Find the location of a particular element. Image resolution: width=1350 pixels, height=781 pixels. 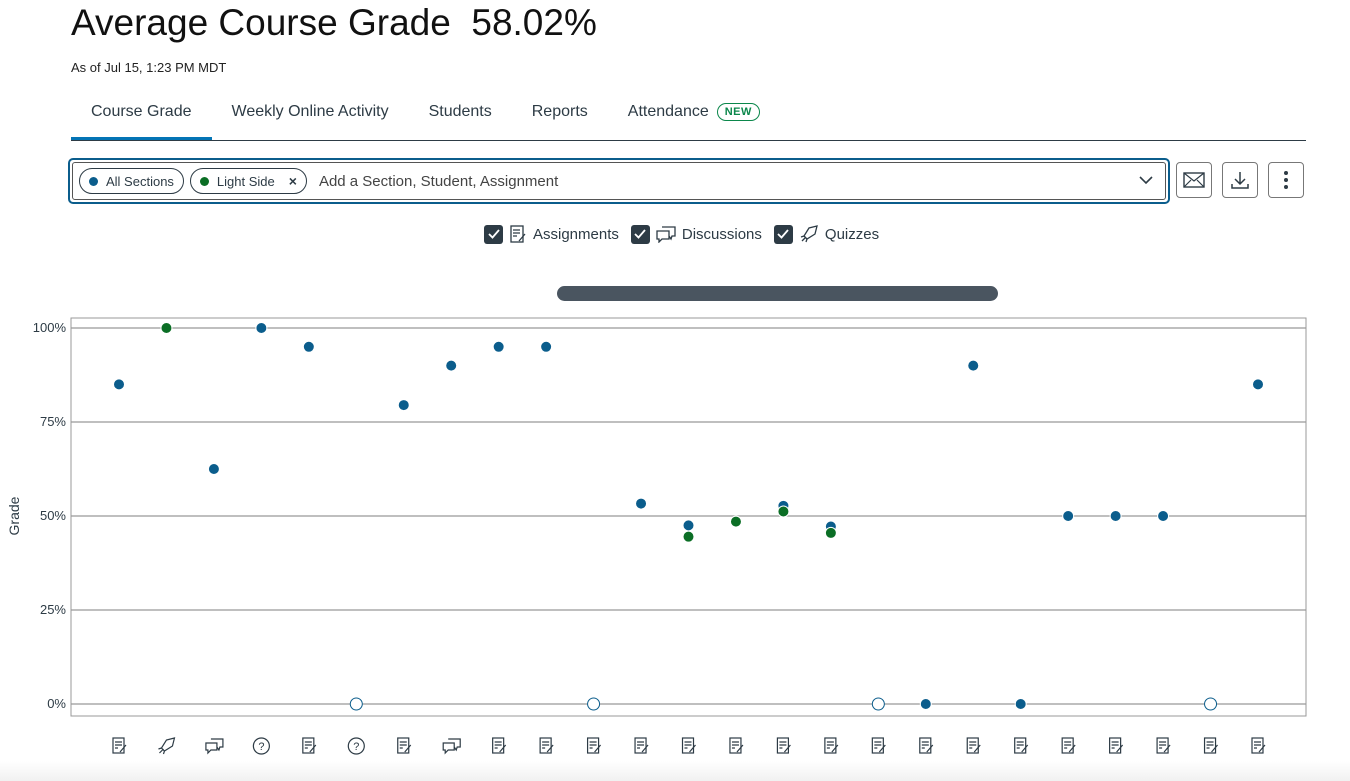

footer-fade is located at coordinates (675, 771).